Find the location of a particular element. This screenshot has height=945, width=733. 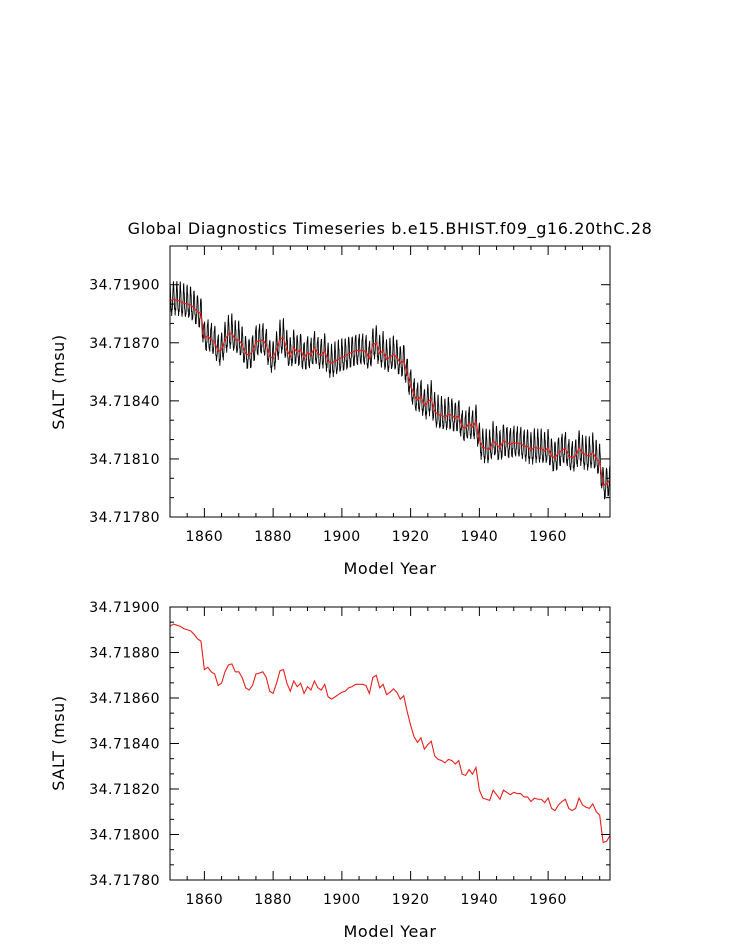

bottom-y-tick-label: 34.71840 is located at coordinates (124, 745).